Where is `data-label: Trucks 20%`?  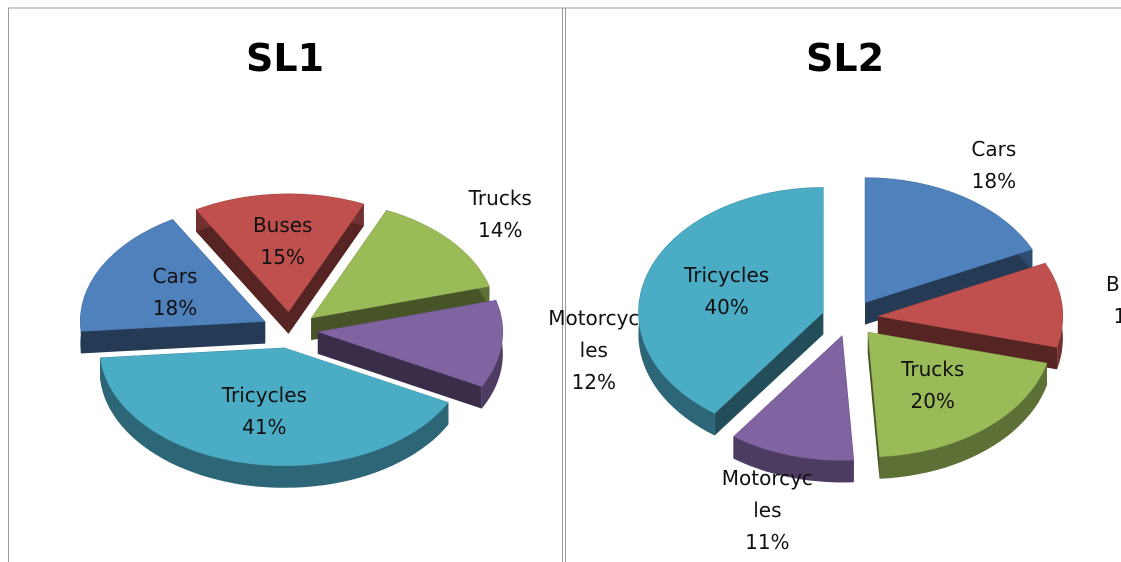
data-label: Trucks 20% is located at coordinates (933, 385).